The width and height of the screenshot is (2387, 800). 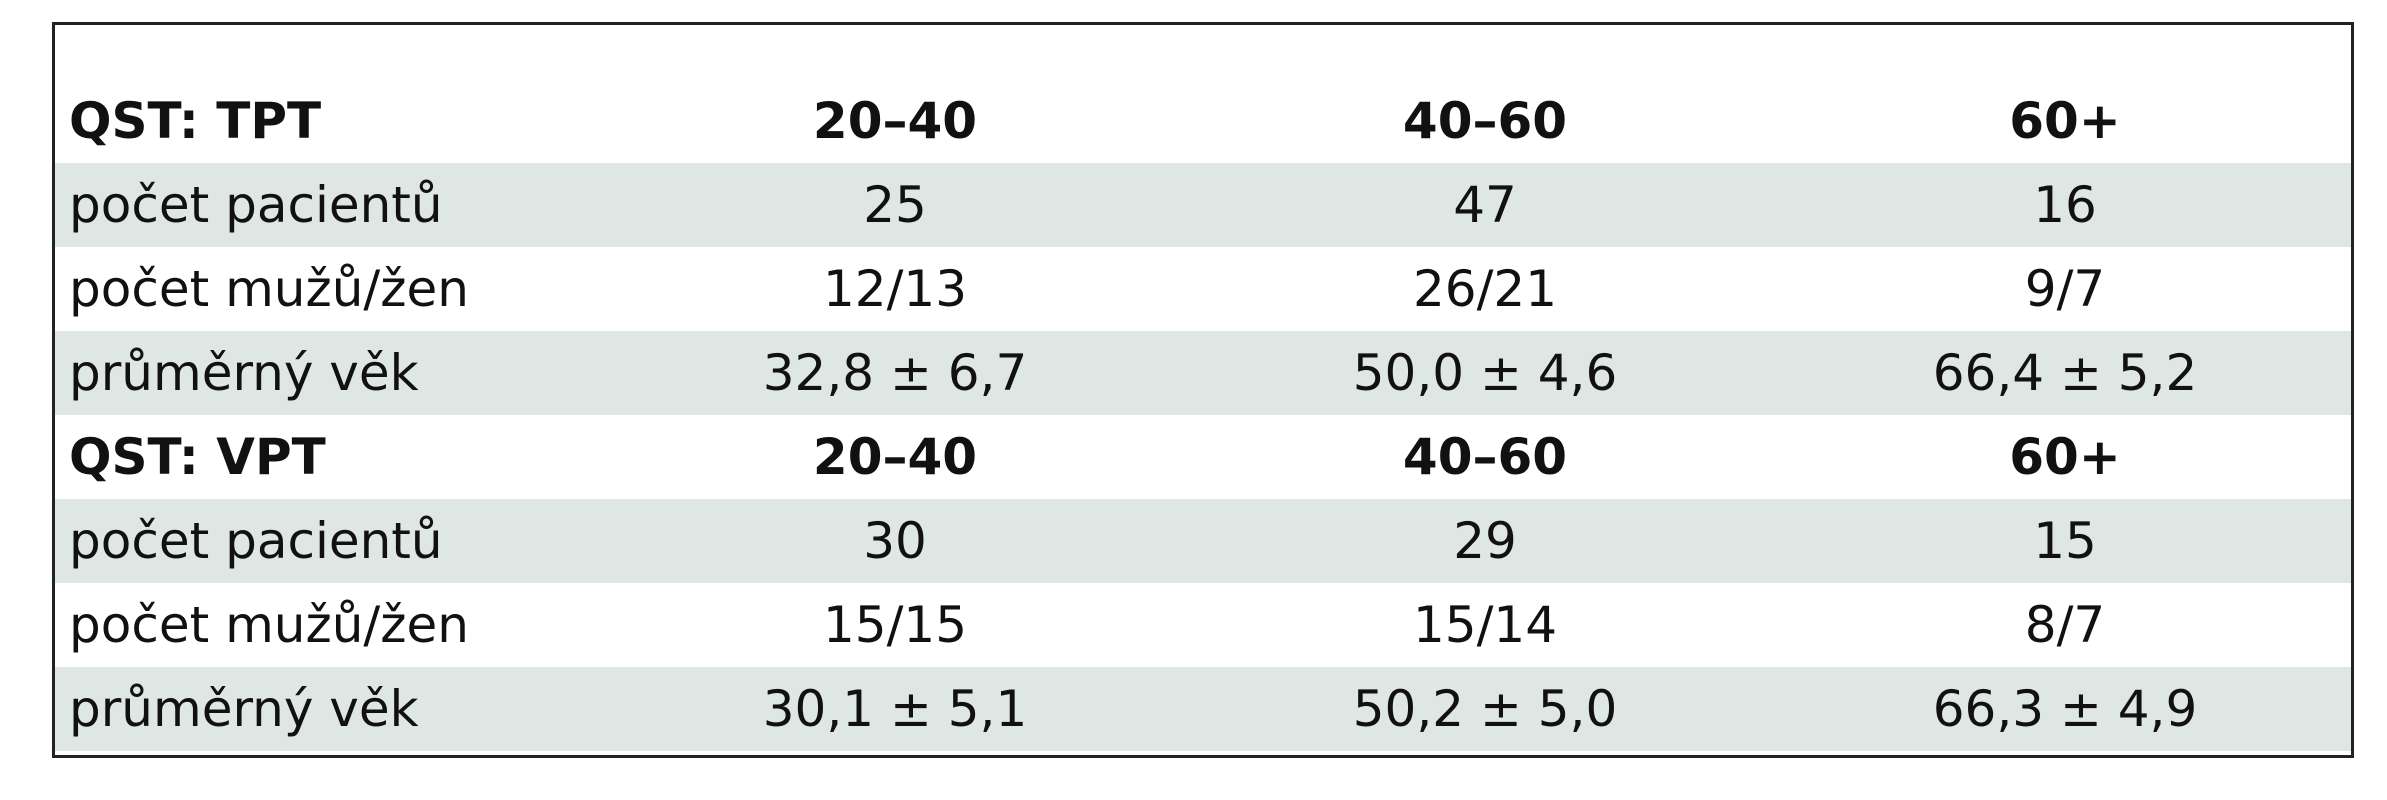 What do you see at coordinates (1485, 625) in the screenshot?
I see `table-cell: 15/14` at bounding box center [1485, 625].